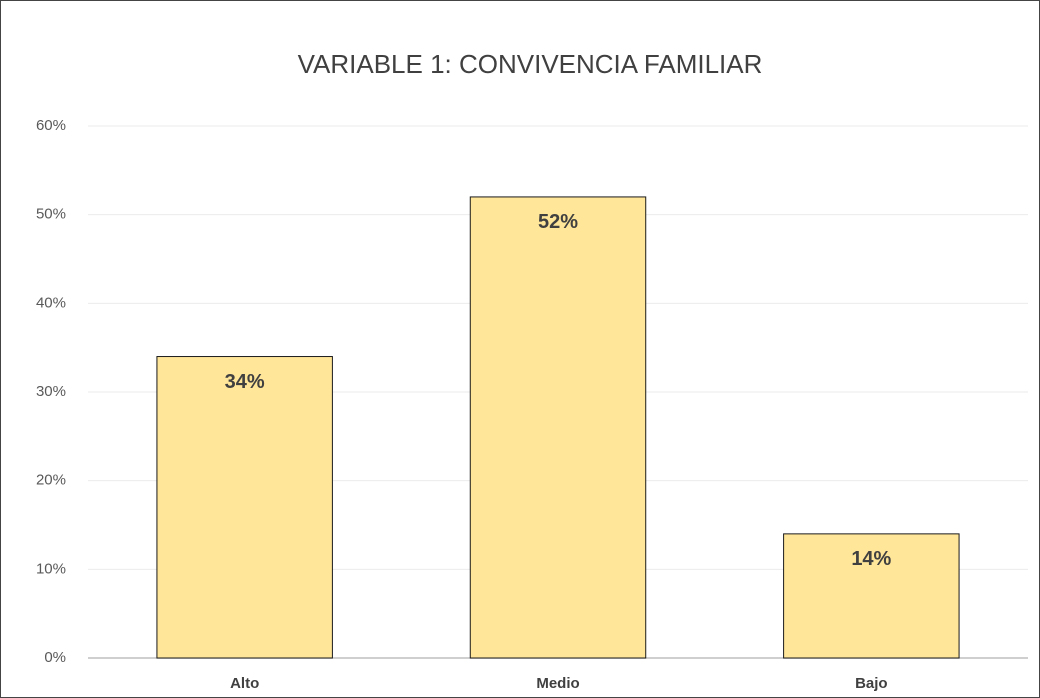 The width and height of the screenshot is (1040, 698). I want to click on x-tick-label: Medio, so click(557, 683).